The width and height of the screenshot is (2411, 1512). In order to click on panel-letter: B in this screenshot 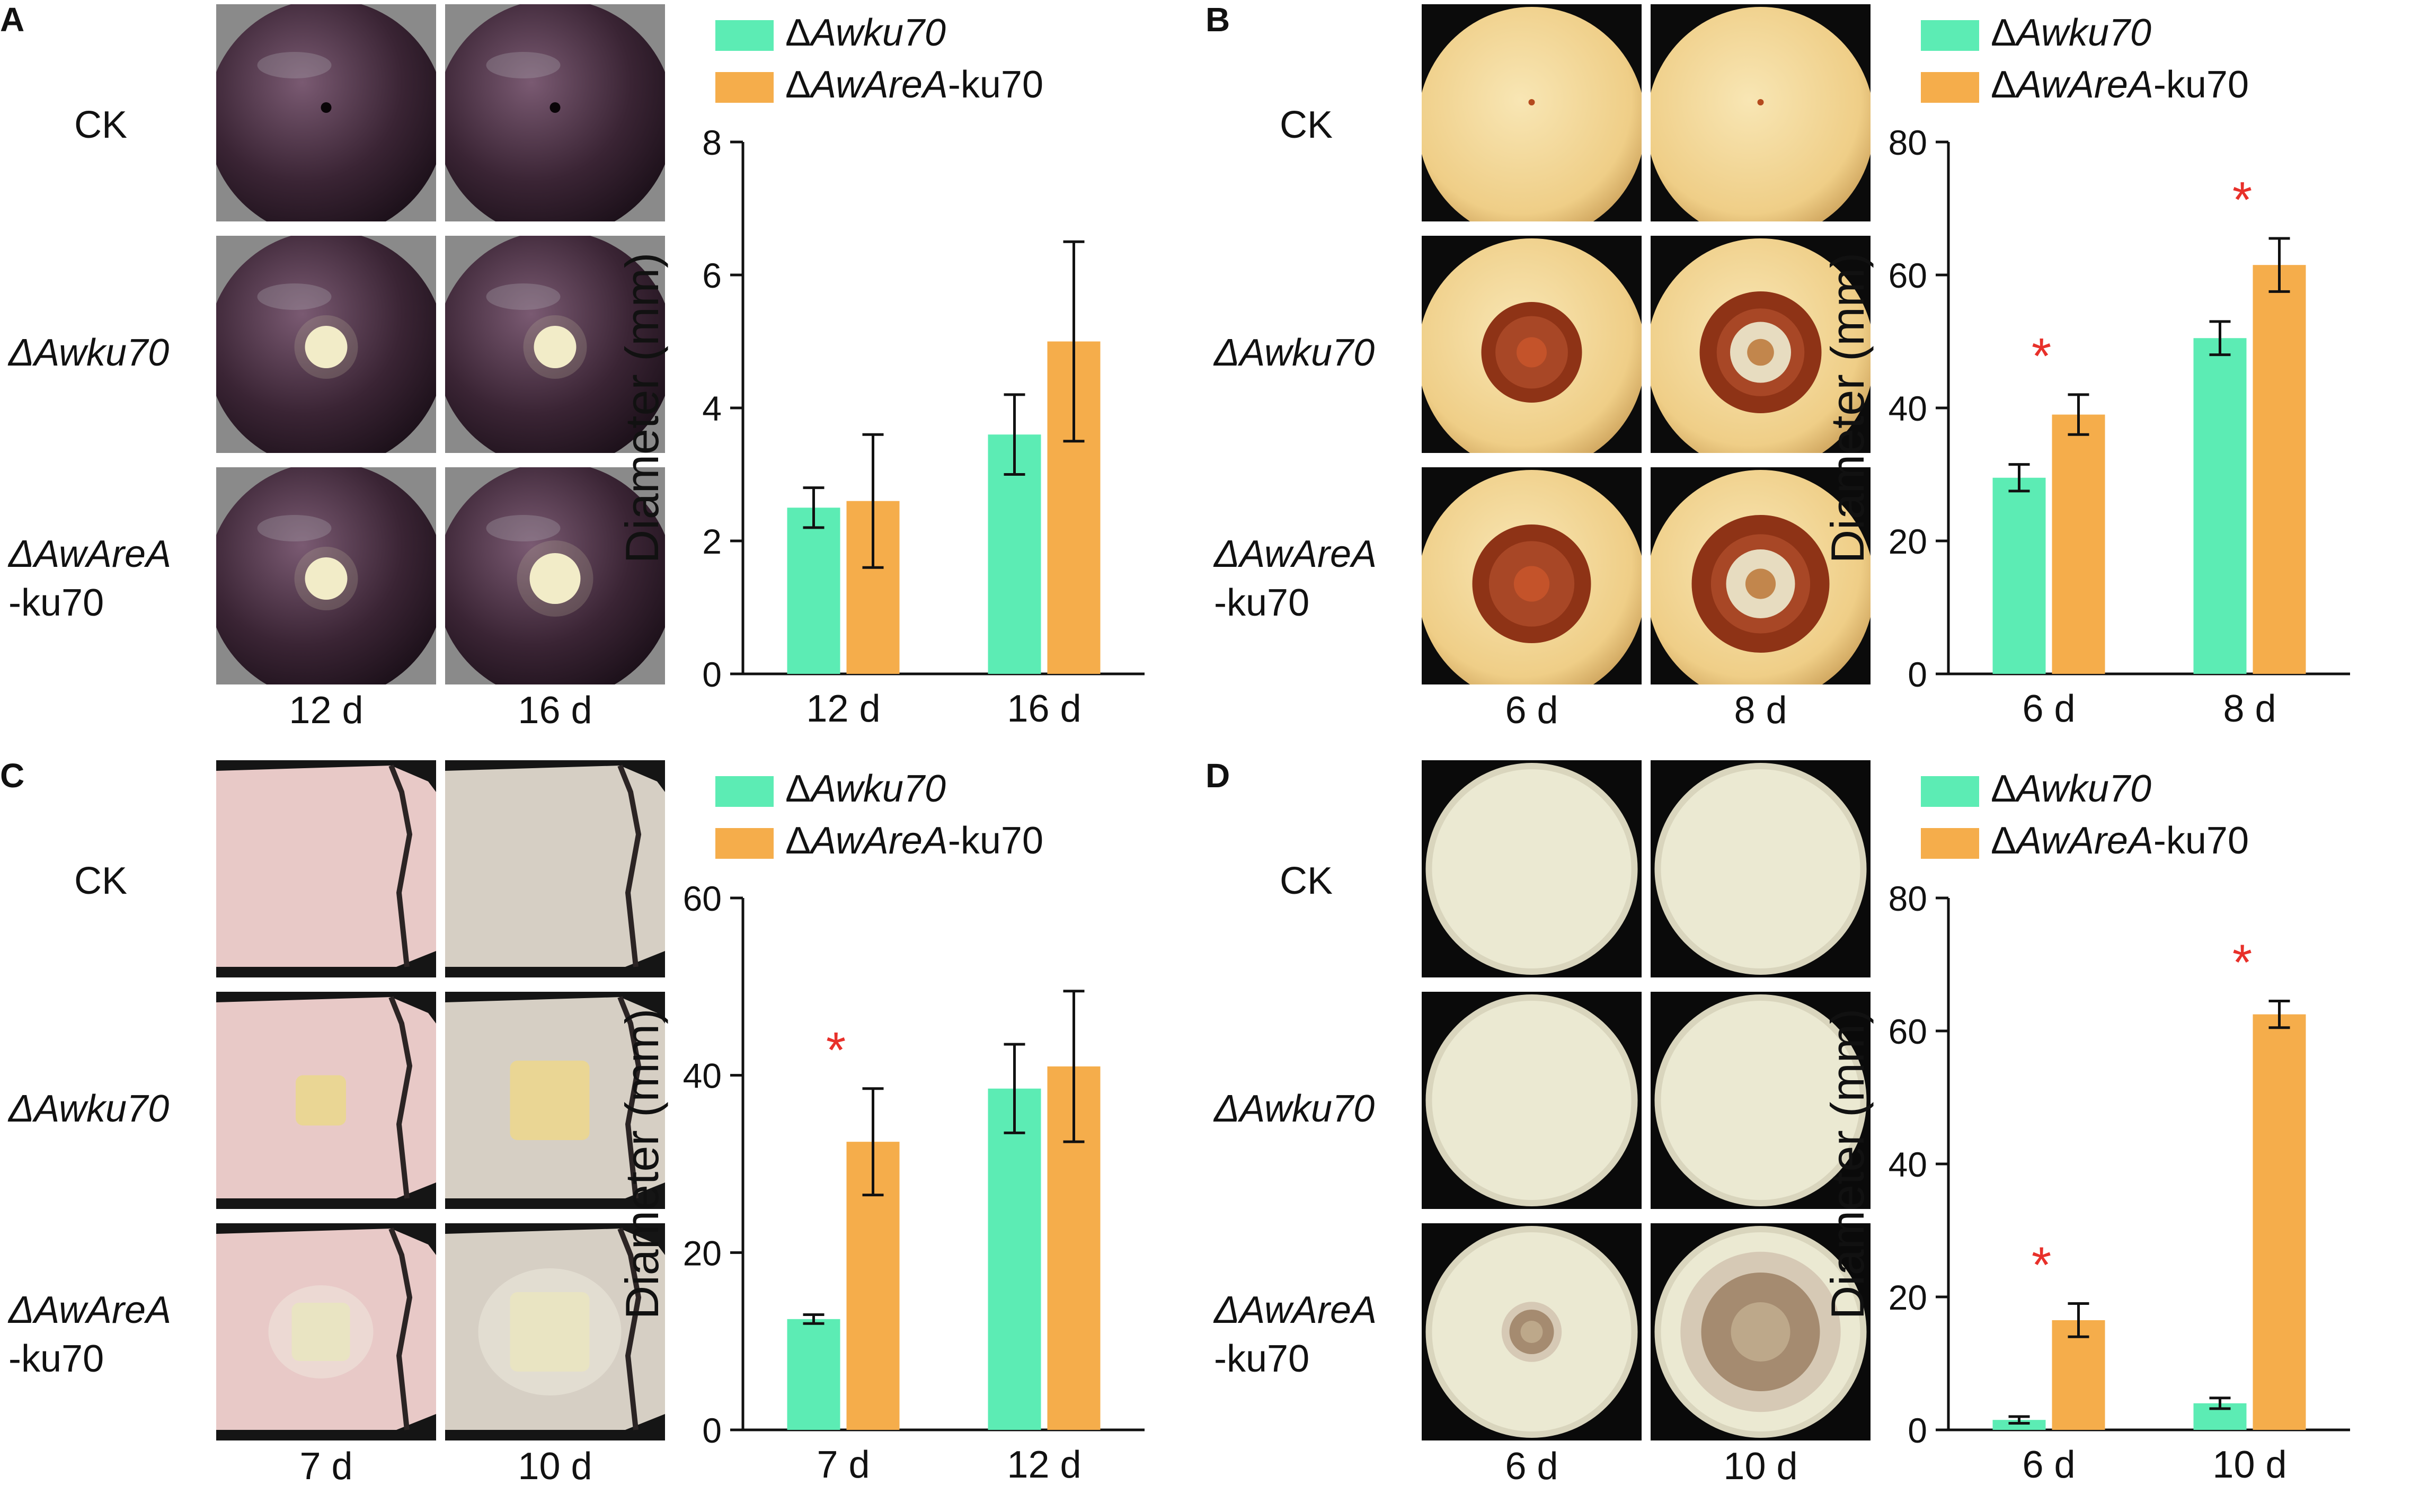, I will do `click(1218, 20)`.